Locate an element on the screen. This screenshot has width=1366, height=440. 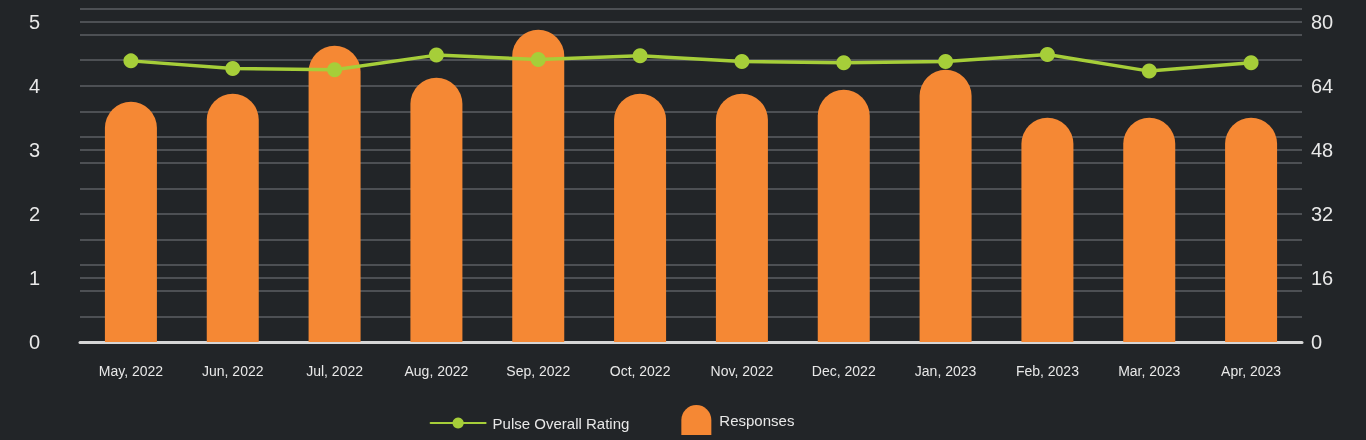
x-tick-label: Apr, 2023 is located at coordinates (1251, 371).